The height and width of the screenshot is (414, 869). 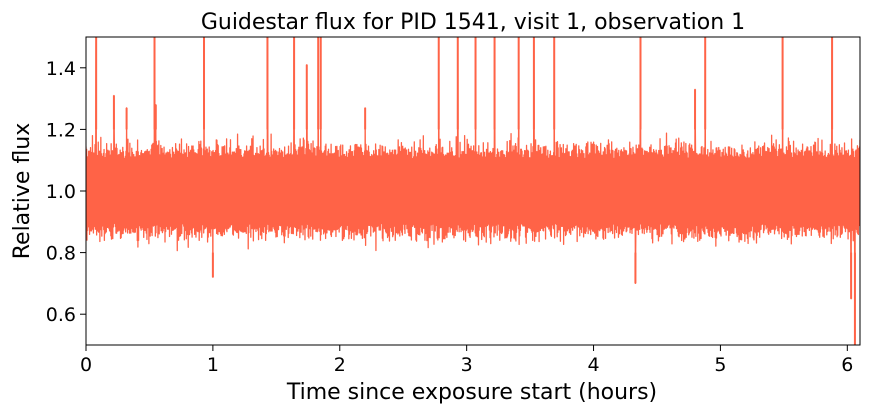 I want to click on x-axis: 0 1 2 3 4 5 6, so click(x=466, y=360).